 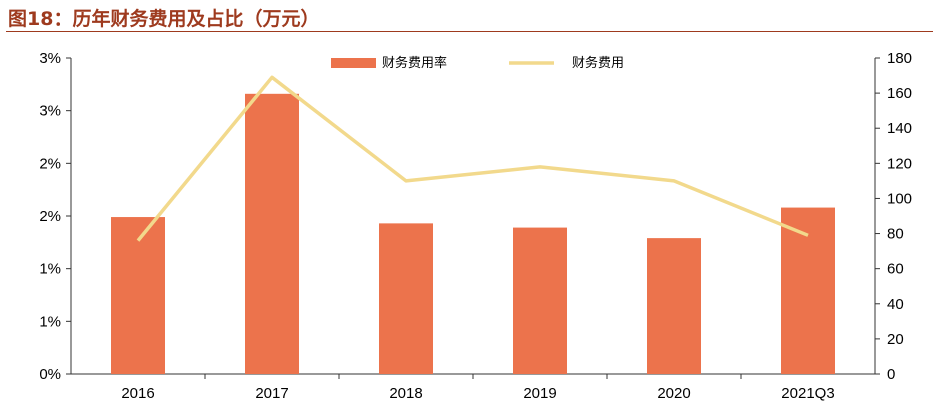 I want to click on left-tick-label: 0%, so click(x=50, y=374).